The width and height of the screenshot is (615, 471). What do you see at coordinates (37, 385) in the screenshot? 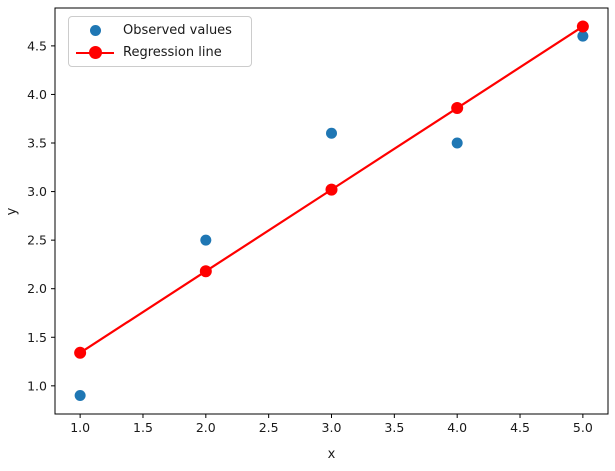
I see `y-tick-label: 1.0` at bounding box center [37, 385].